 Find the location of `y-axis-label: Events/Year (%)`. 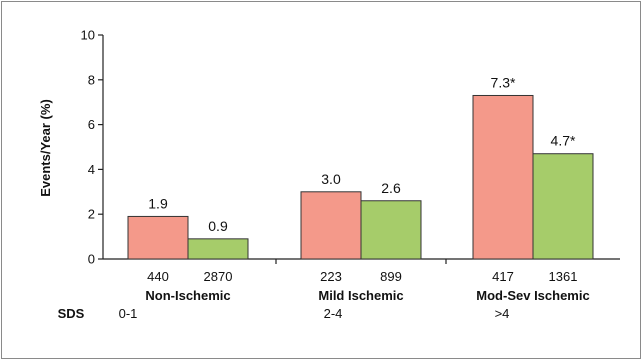

y-axis-label: Events/Year (%) is located at coordinates (45, 148).